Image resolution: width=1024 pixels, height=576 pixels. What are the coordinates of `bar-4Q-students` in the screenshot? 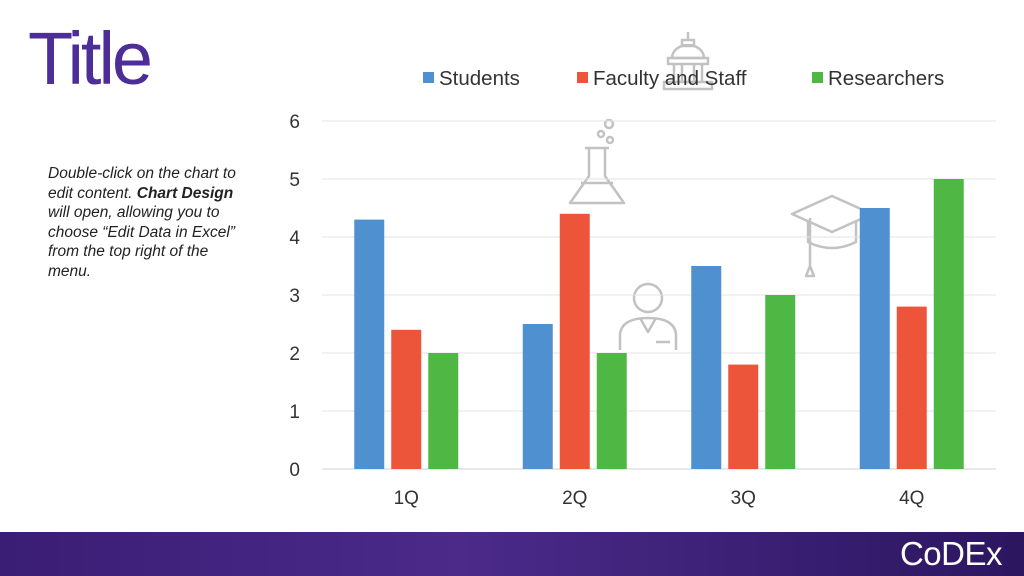 It's located at (874, 338).